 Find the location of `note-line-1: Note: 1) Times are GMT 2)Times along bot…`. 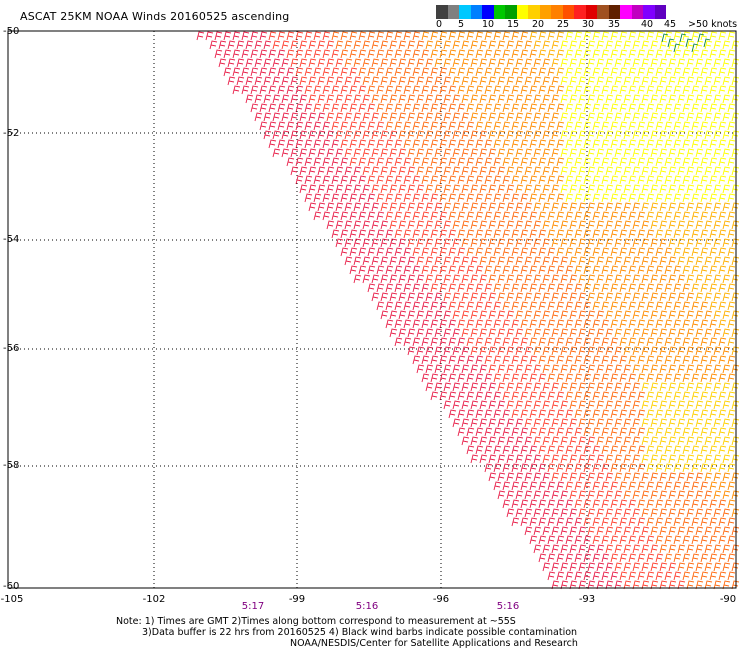

note-line-1: Note: 1) Times are GMT 2)Times along bot… is located at coordinates (316, 621).